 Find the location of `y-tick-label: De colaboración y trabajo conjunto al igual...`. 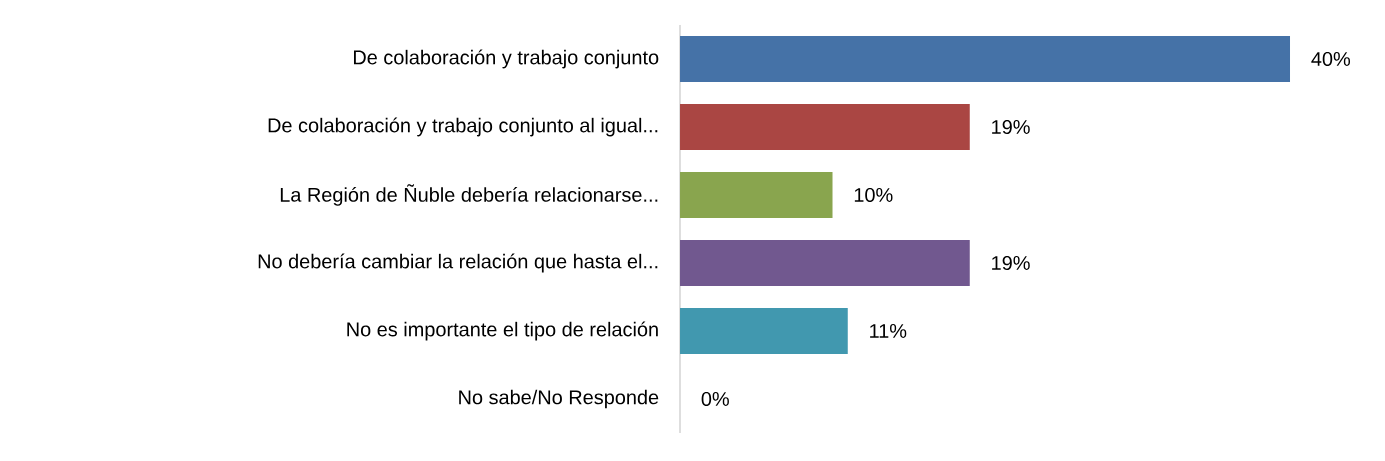

y-tick-label: De colaboración y trabajo conjunto al igual... is located at coordinates (463, 127).